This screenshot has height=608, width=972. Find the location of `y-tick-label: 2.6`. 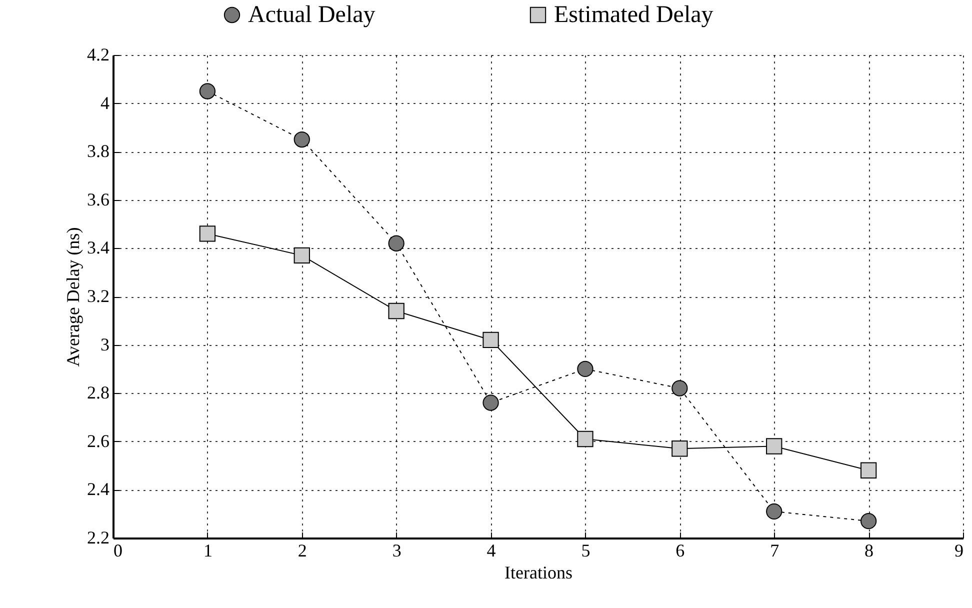

y-tick-label: 2.6 is located at coordinates (98, 440).